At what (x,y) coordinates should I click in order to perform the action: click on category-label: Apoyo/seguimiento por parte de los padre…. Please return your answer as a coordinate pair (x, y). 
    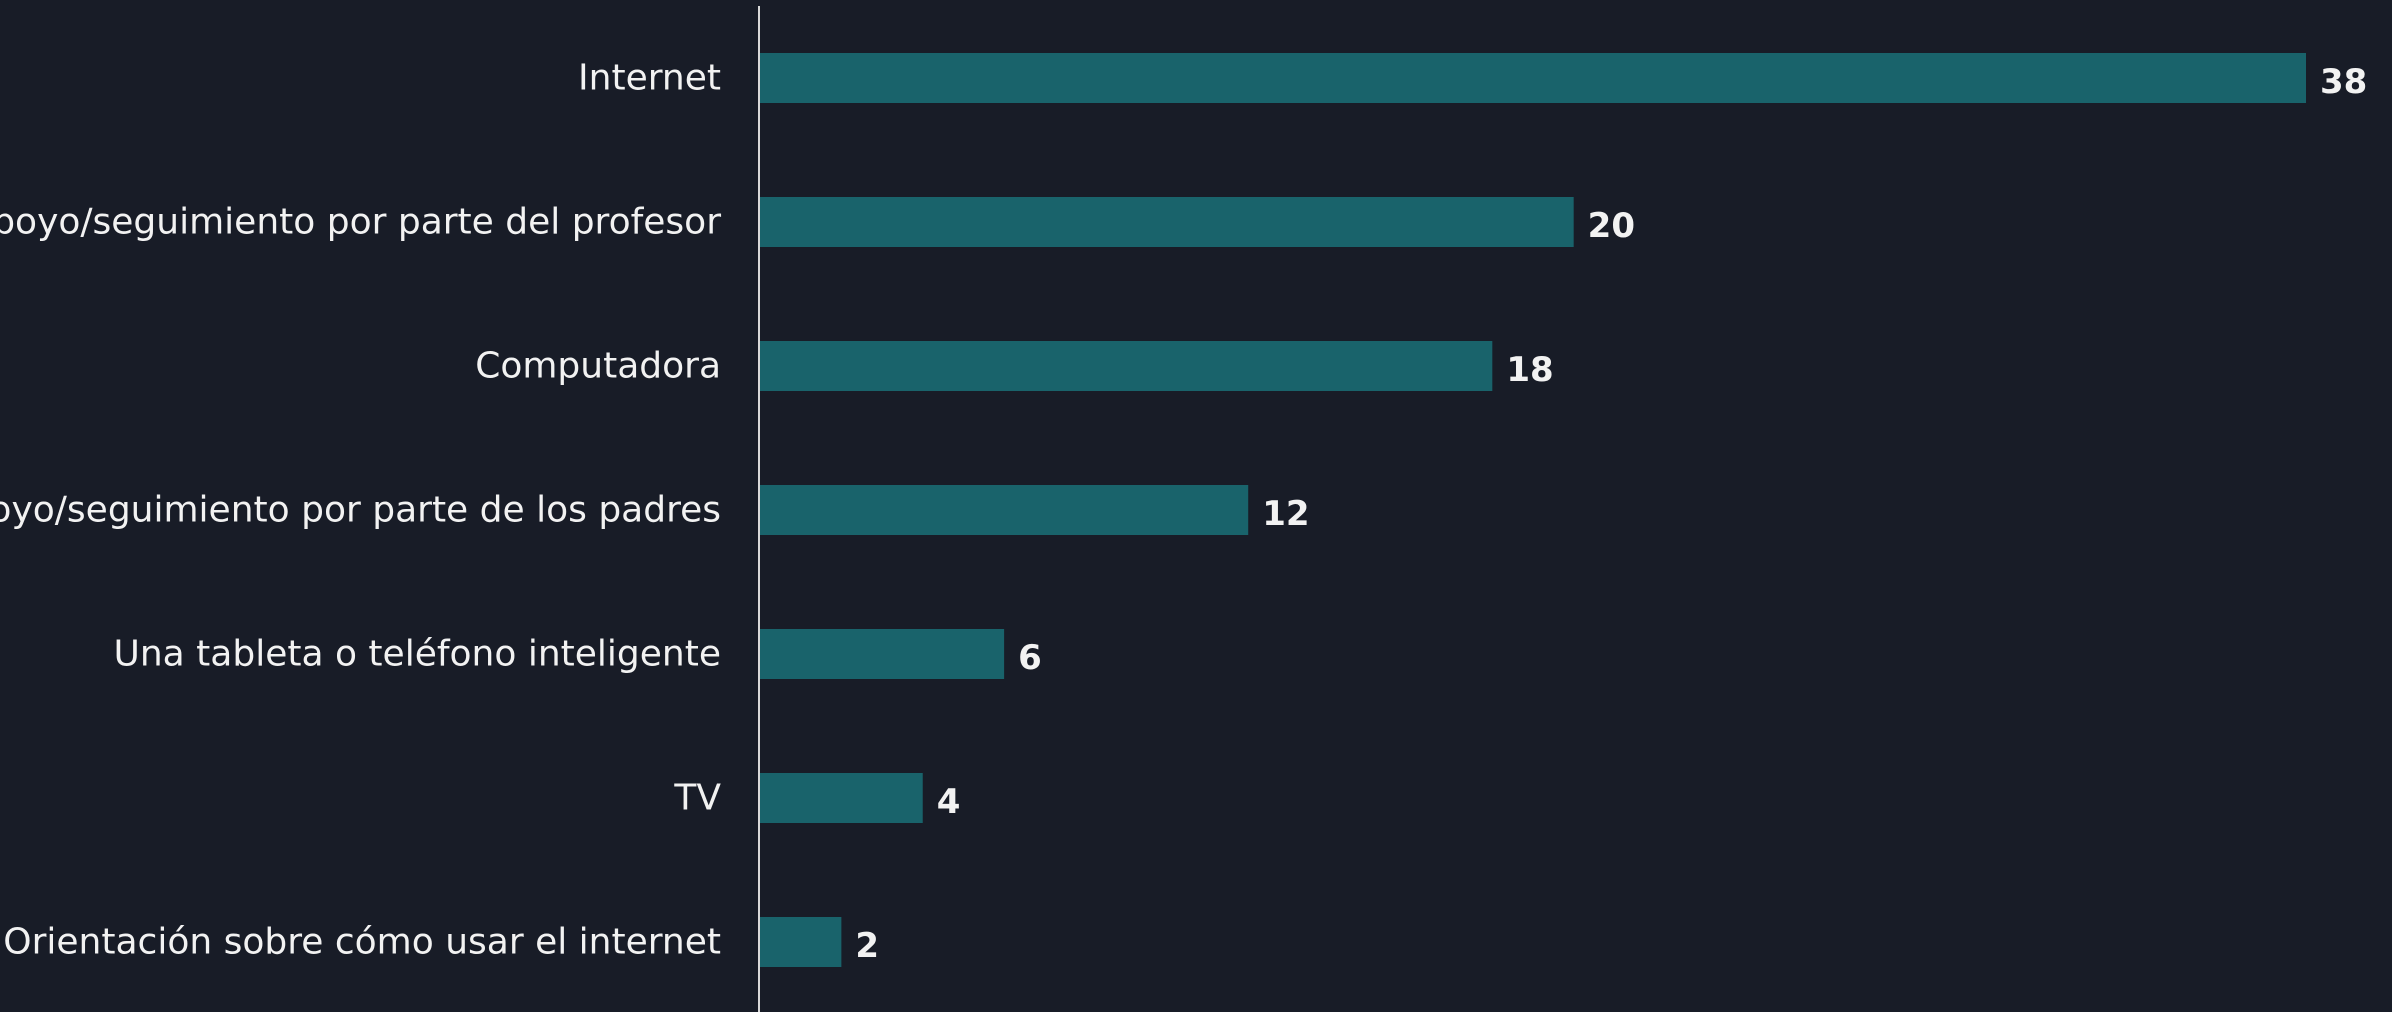
    Looking at the image, I should click on (360, 510).